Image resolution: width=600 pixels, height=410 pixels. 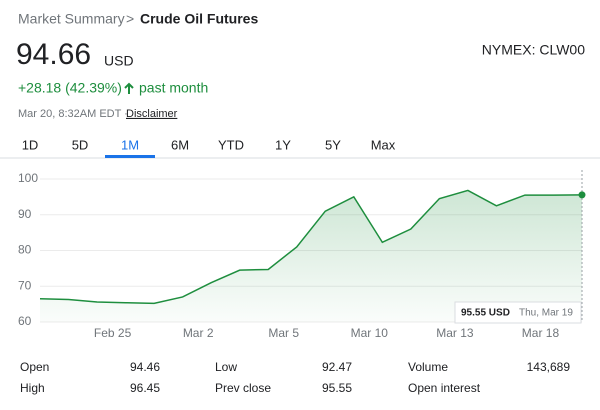 What do you see at coordinates (180, 144) in the screenshot?
I see `tab: 6M` at bounding box center [180, 144].